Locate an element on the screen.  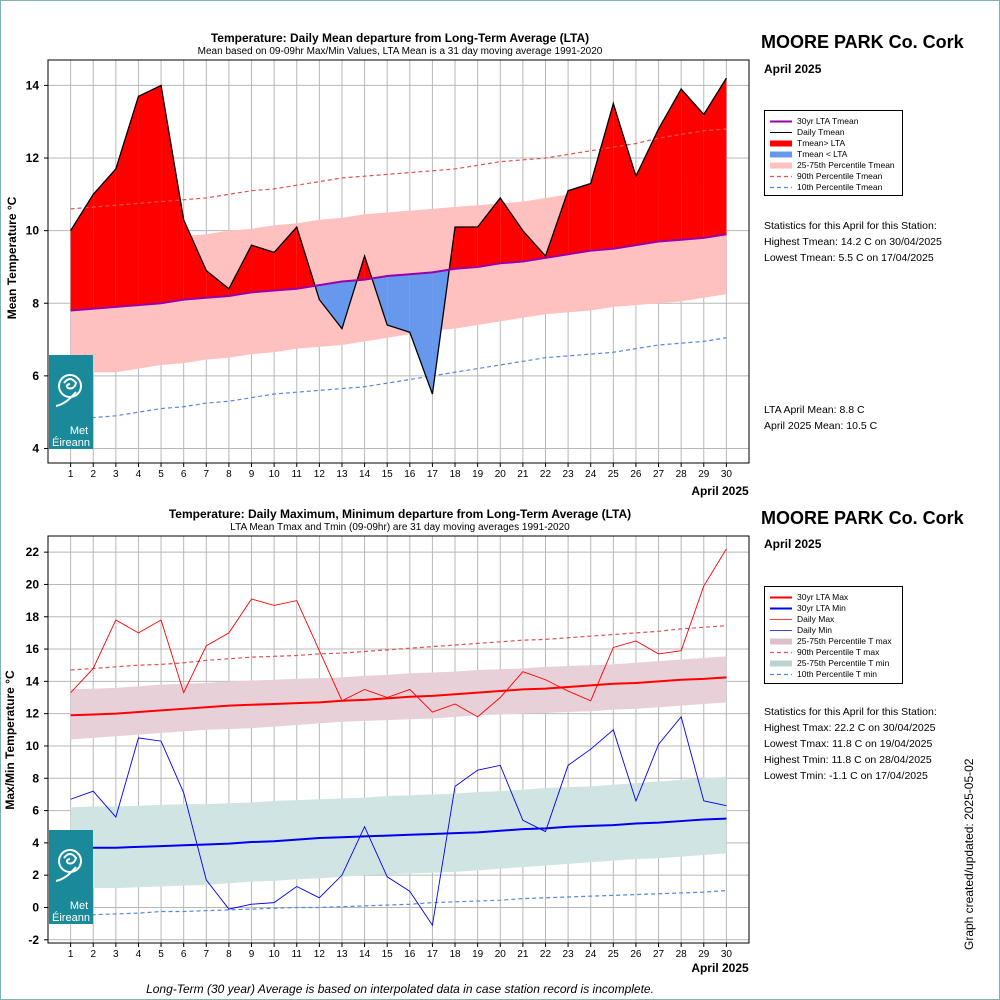
x-tick-label: 15 is located at coordinates (388, 474).